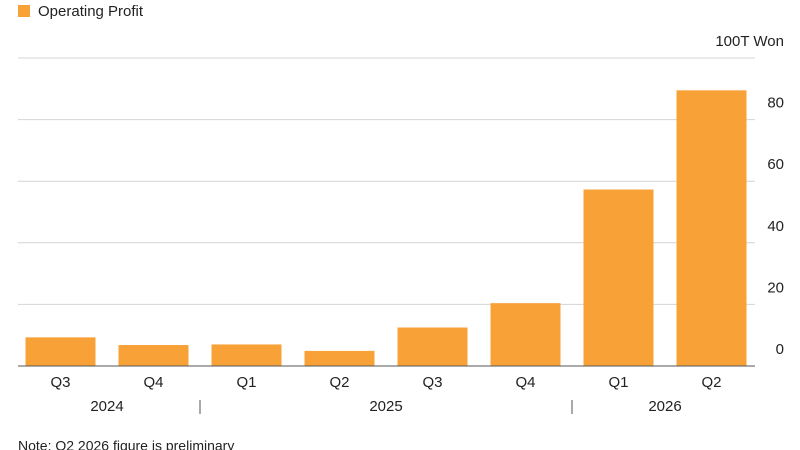 The width and height of the screenshot is (800, 450). Describe the element at coordinates (385, 406) in the screenshot. I see `x-year-label: 2025` at that location.